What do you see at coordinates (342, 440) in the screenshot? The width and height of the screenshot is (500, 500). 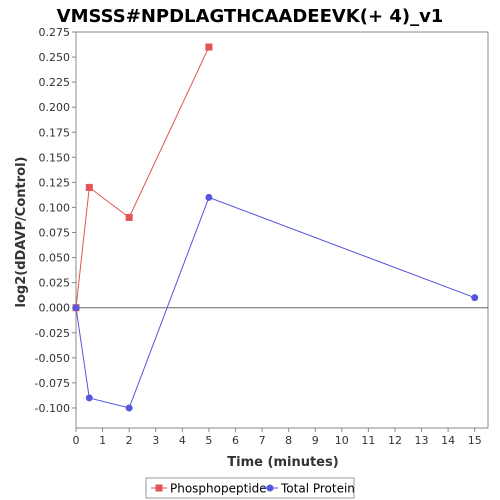 I see `x-tick-label: 10` at bounding box center [342, 440].